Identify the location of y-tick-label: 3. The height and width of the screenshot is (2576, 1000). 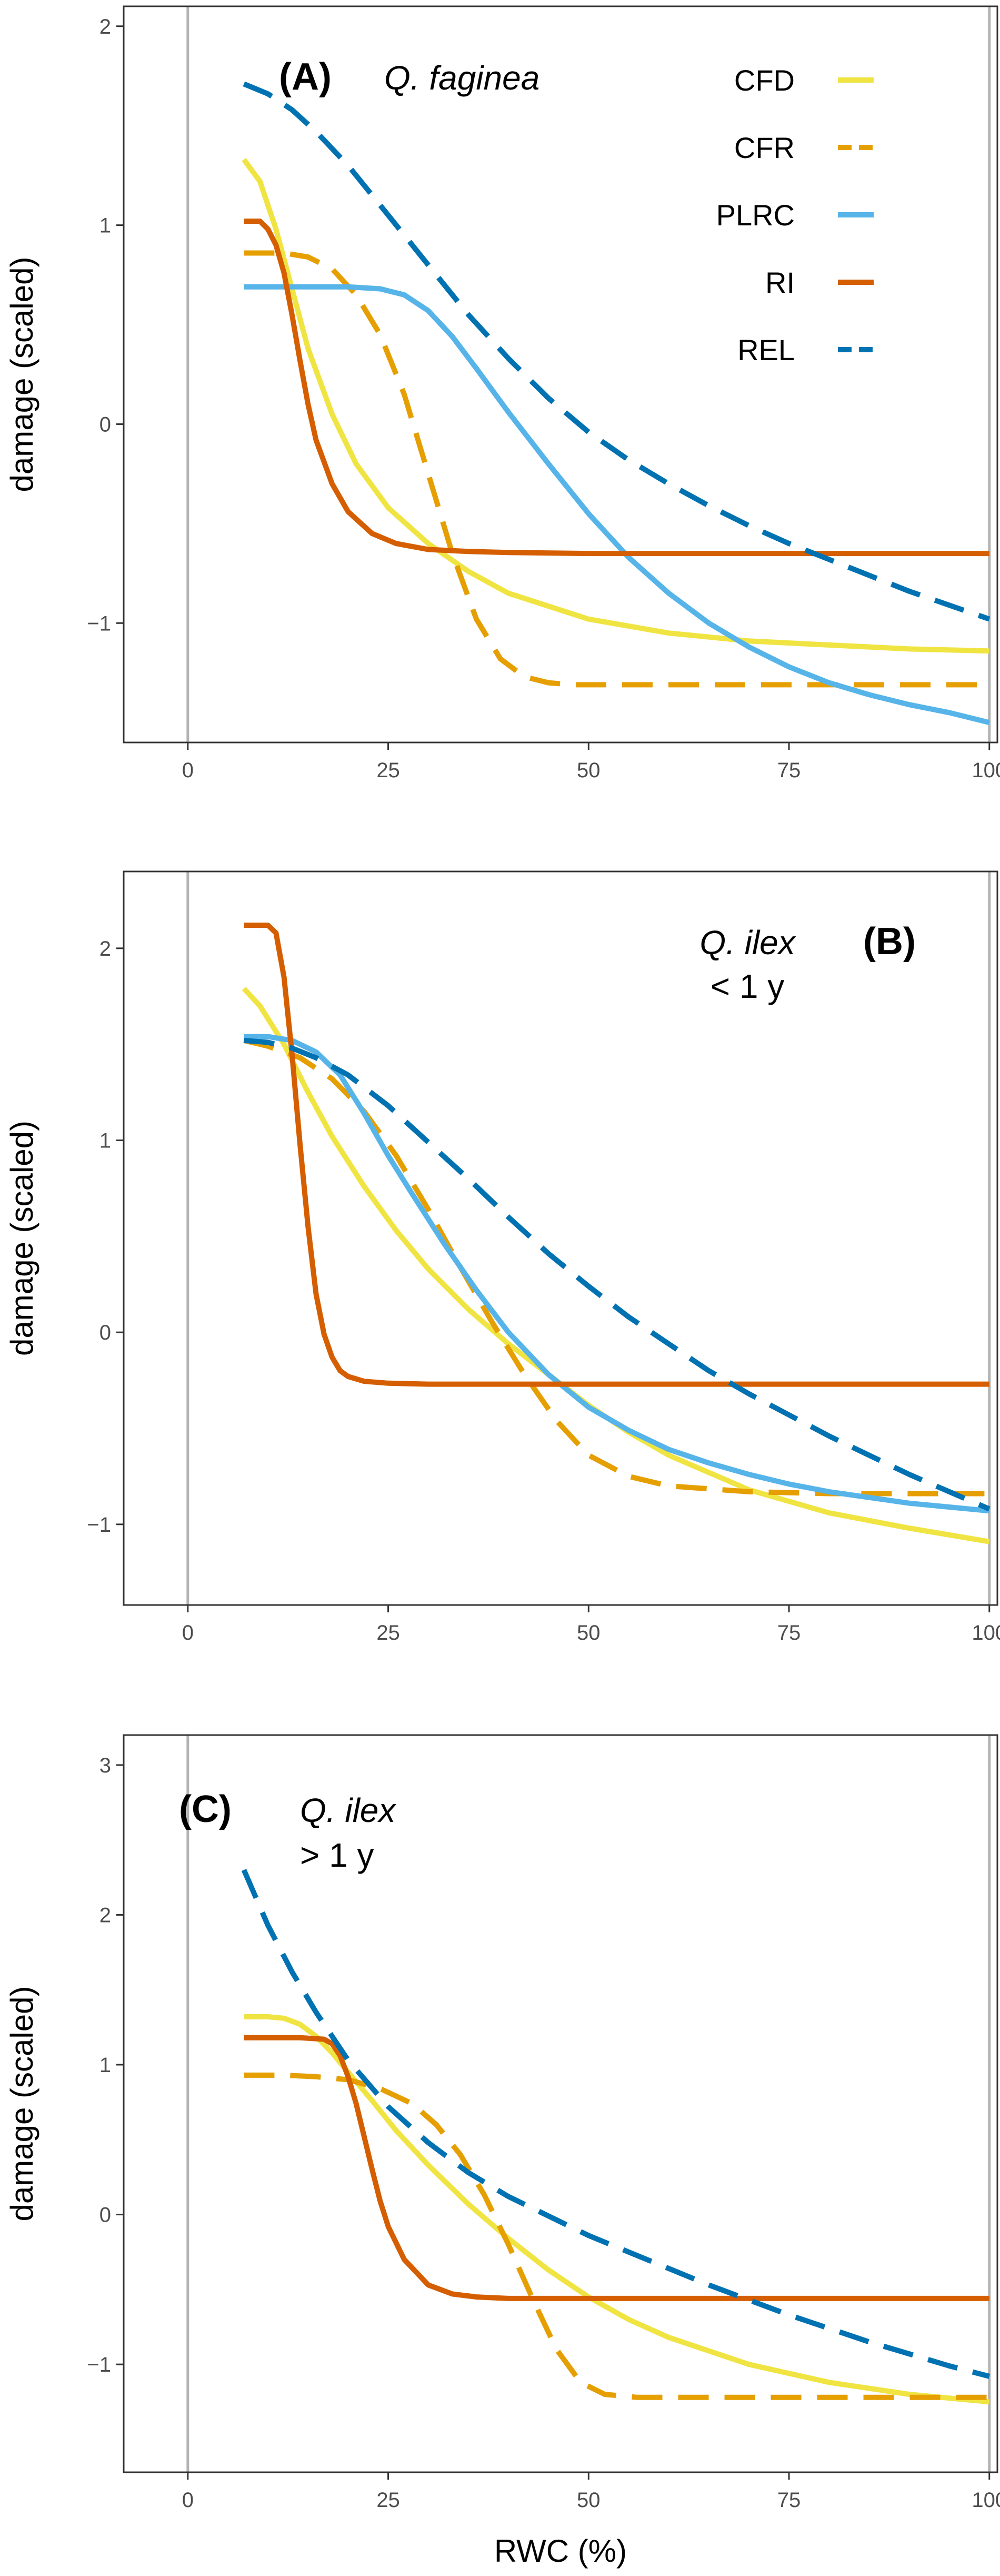
(105, 1765).